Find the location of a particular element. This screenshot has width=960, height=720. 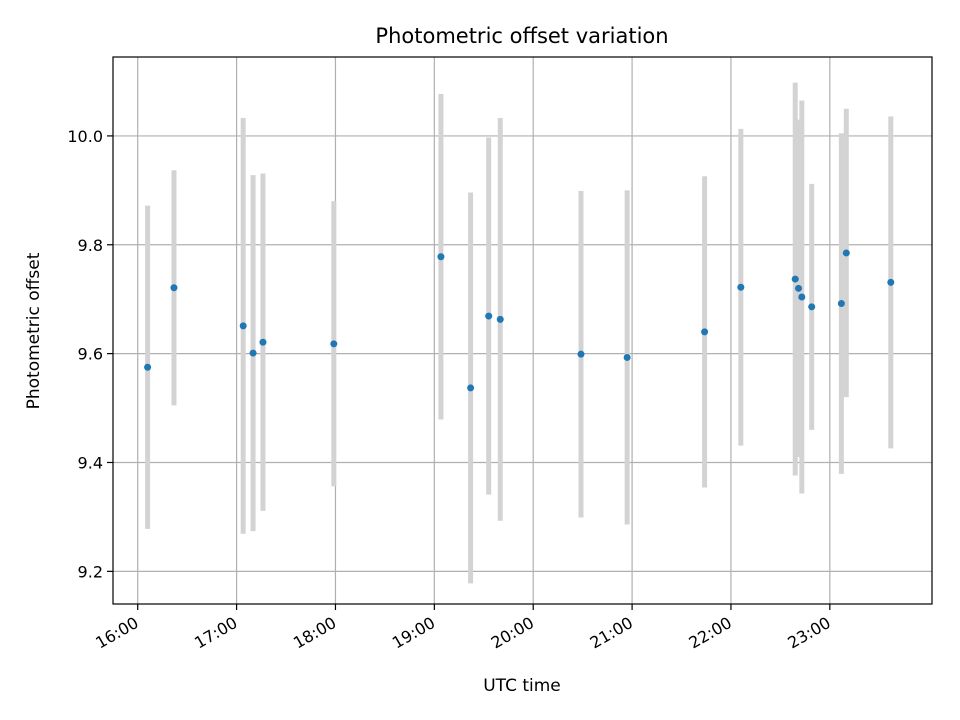

y-tick-label: 9.6 is located at coordinates (90, 354).